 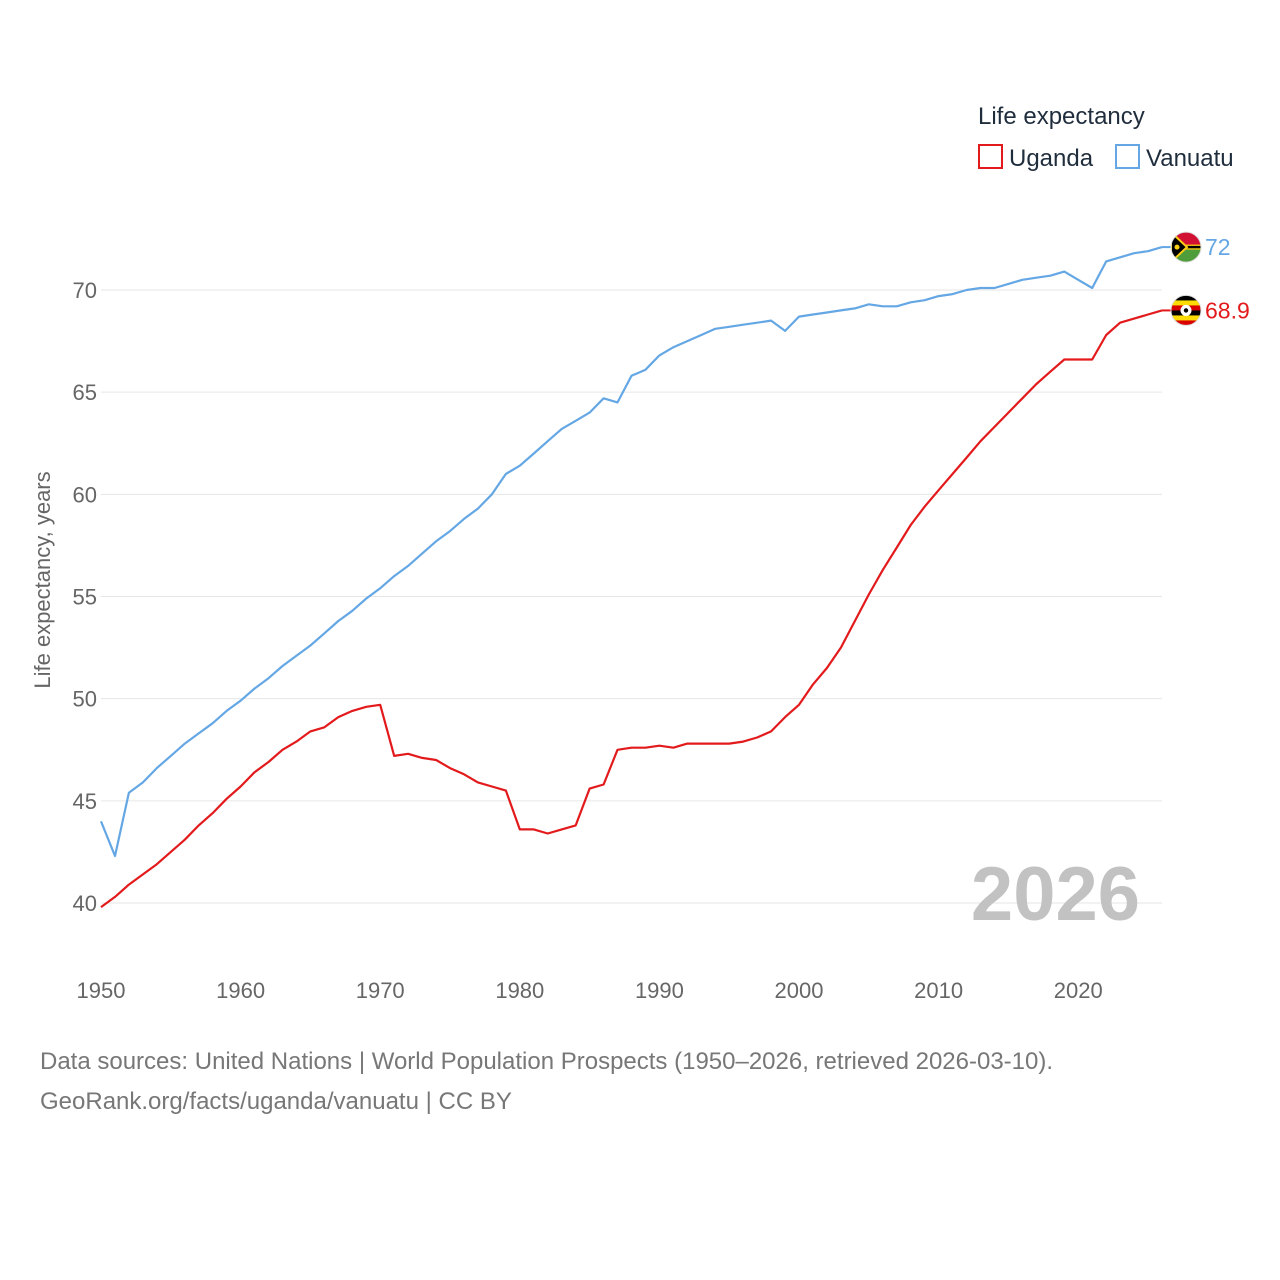 What do you see at coordinates (85, 290) in the screenshot?
I see `y-tick-label-70: 70` at bounding box center [85, 290].